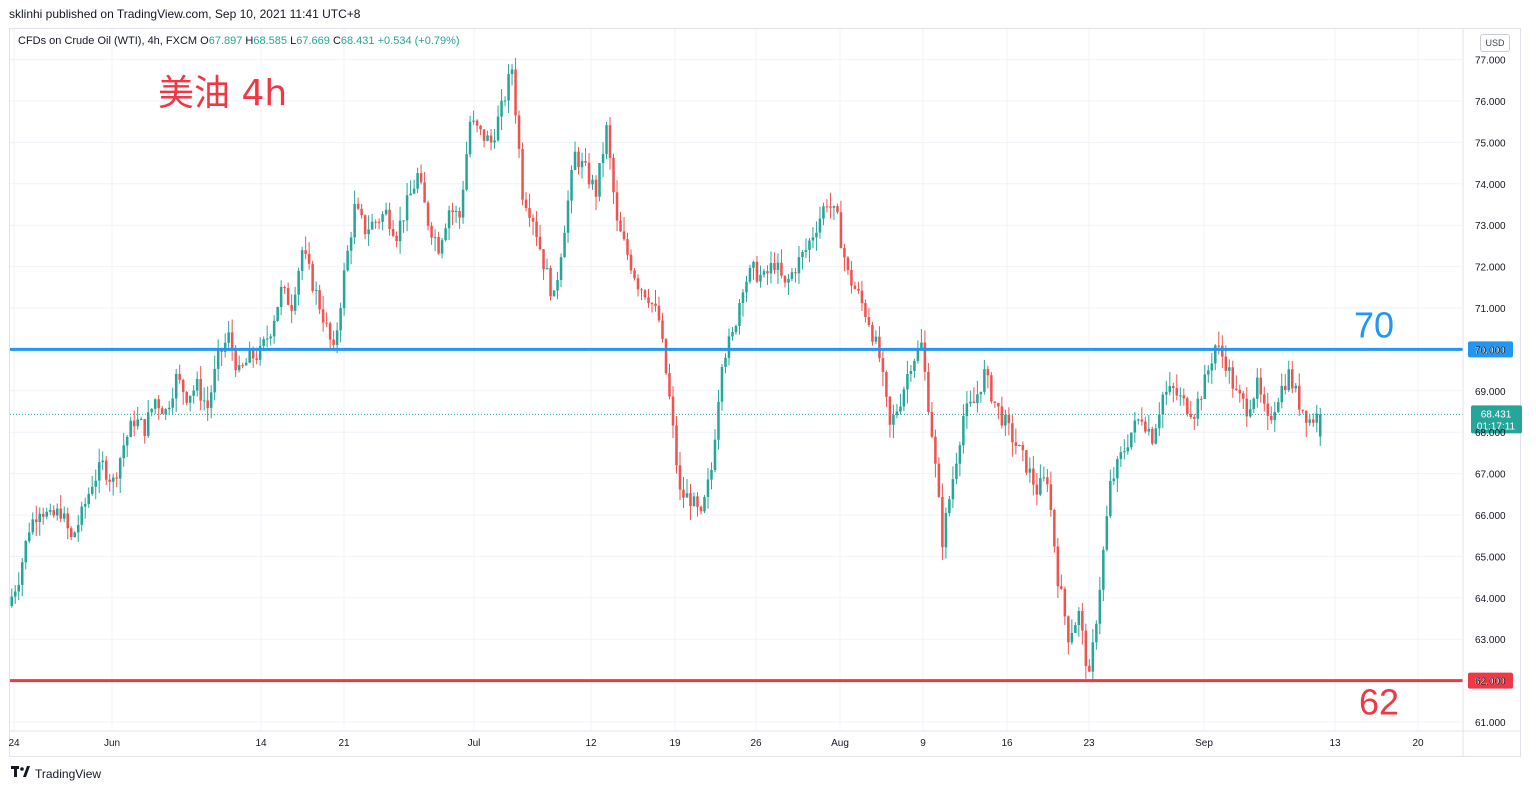 The width and height of the screenshot is (1536, 792). What do you see at coordinates (270, 41) in the screenshot?
I see `high-value: 68.585` at bounding box center [270, 41].